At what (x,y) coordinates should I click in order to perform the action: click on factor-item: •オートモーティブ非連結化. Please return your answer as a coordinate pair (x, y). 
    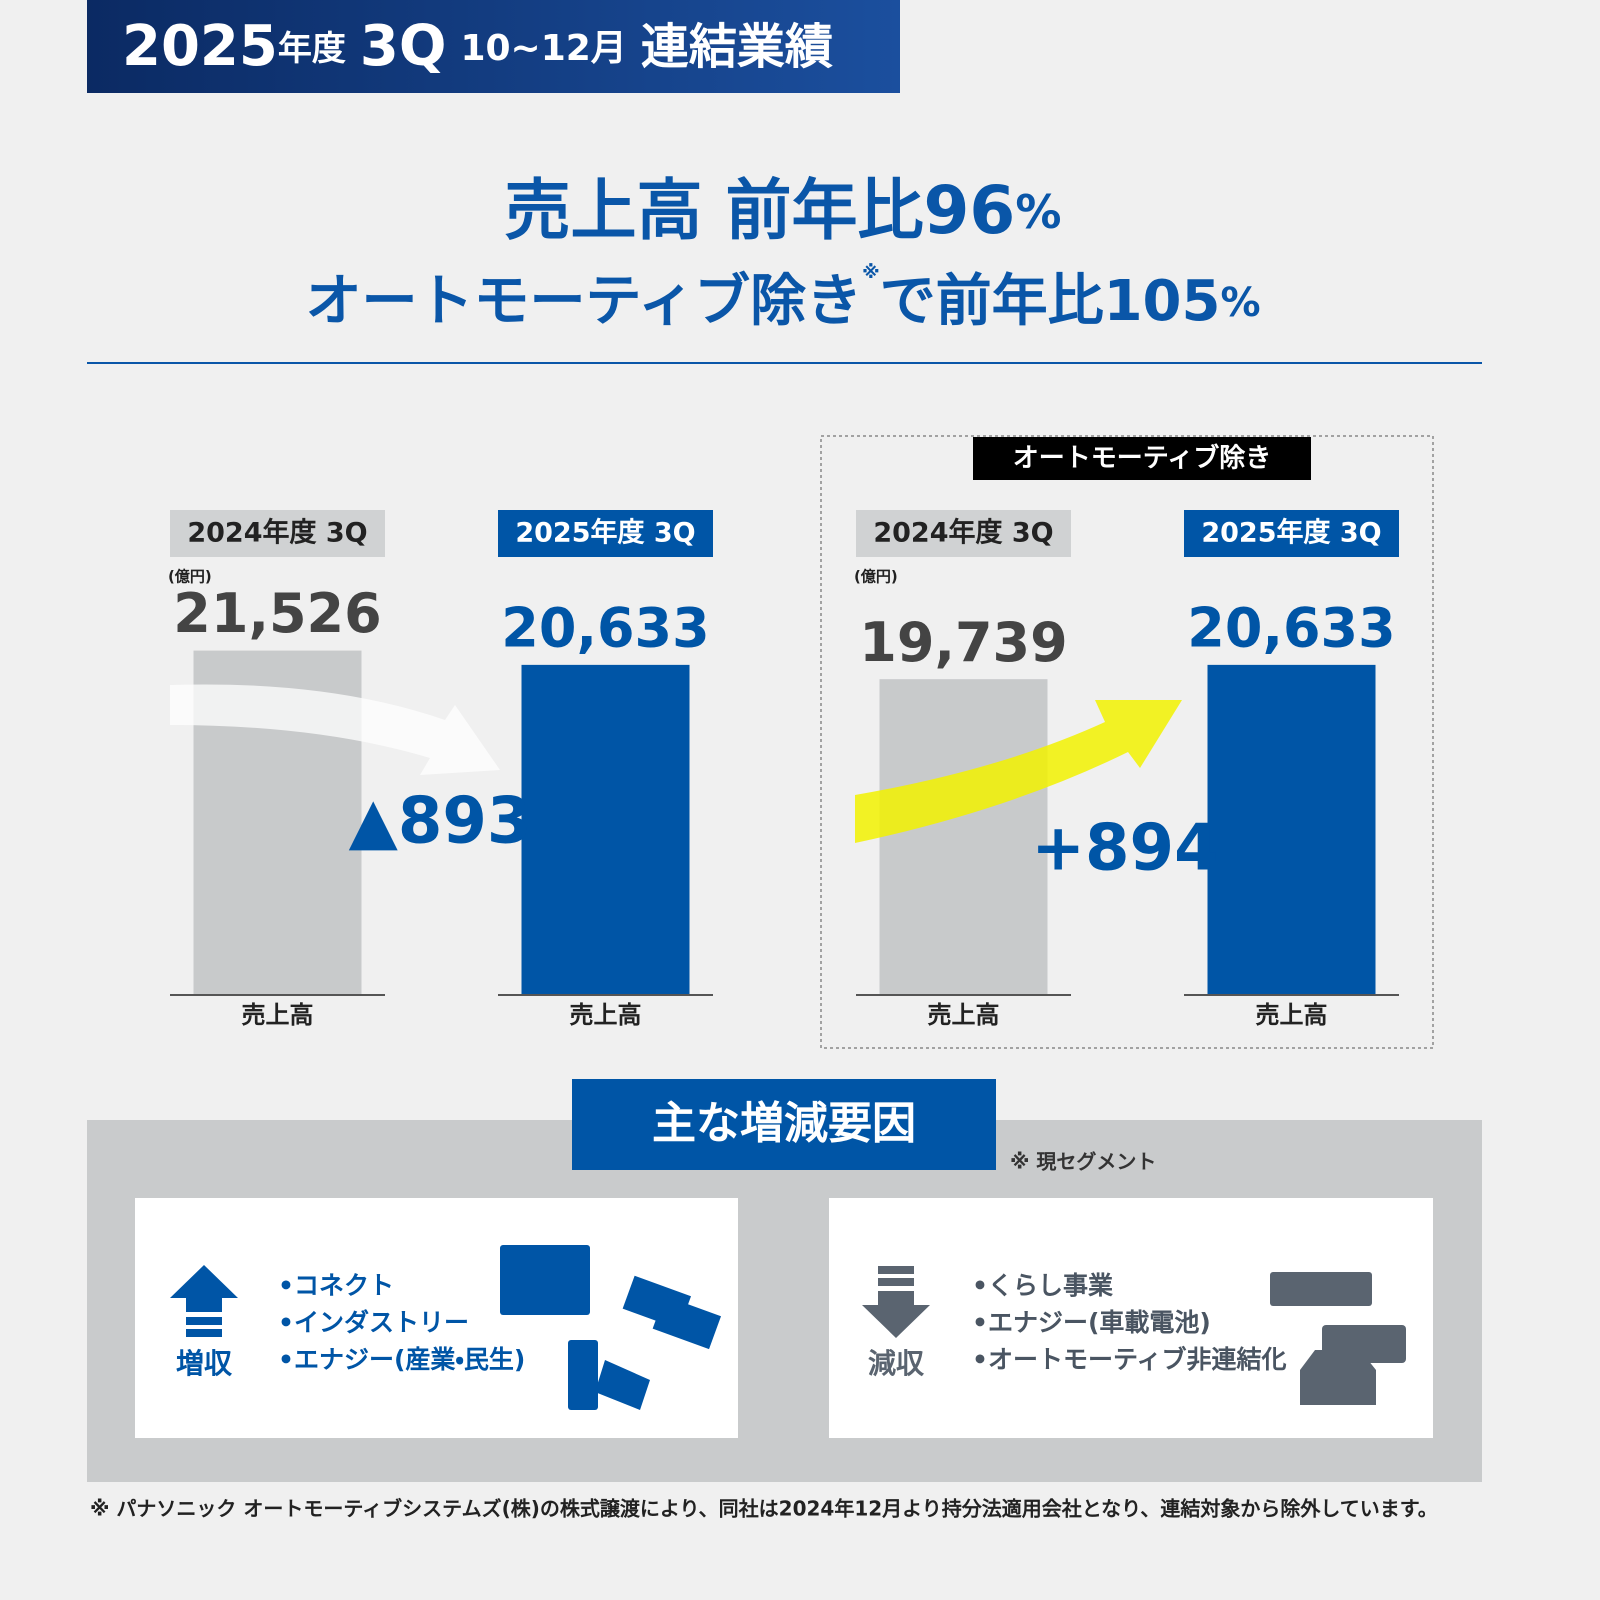
    Looking at the image, I should click on (1129, 1359).